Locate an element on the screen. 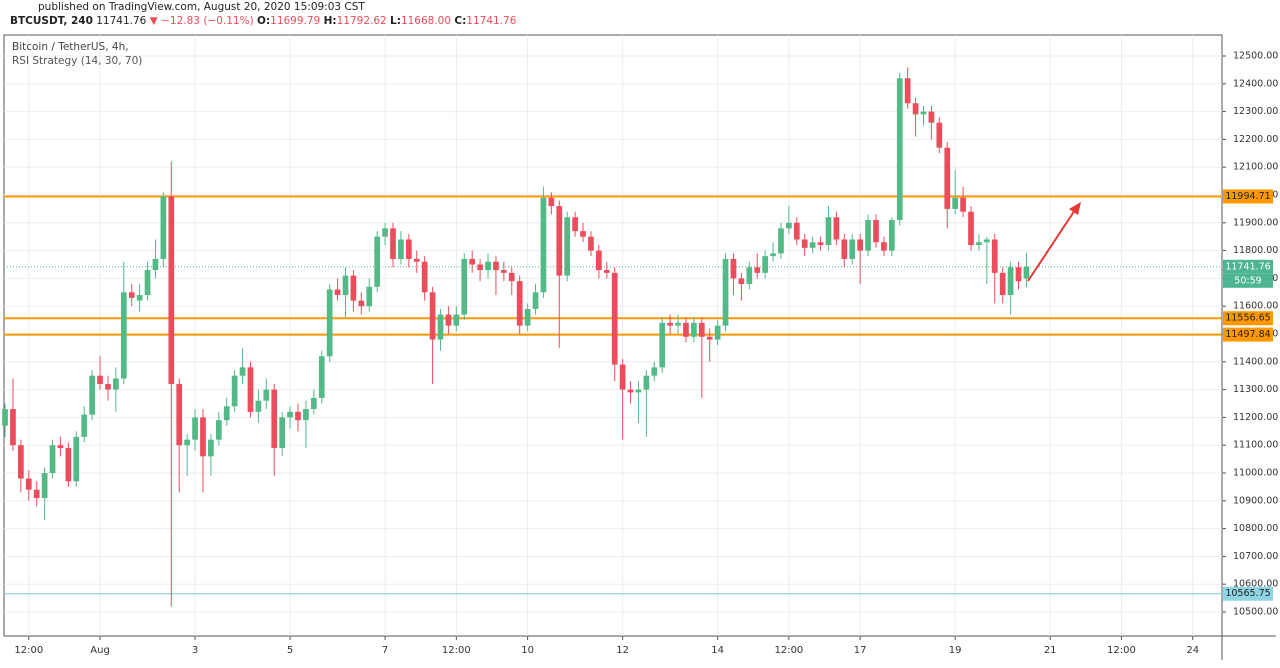  chart-subtitle: RSI Strategy (14, 30, 70) is located at coordinates (77, 61).